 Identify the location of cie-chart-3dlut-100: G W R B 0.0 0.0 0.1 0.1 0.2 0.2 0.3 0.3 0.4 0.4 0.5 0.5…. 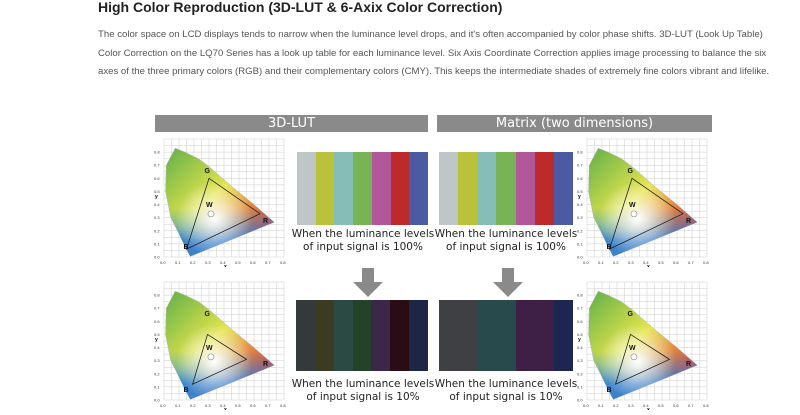
(222, 202).